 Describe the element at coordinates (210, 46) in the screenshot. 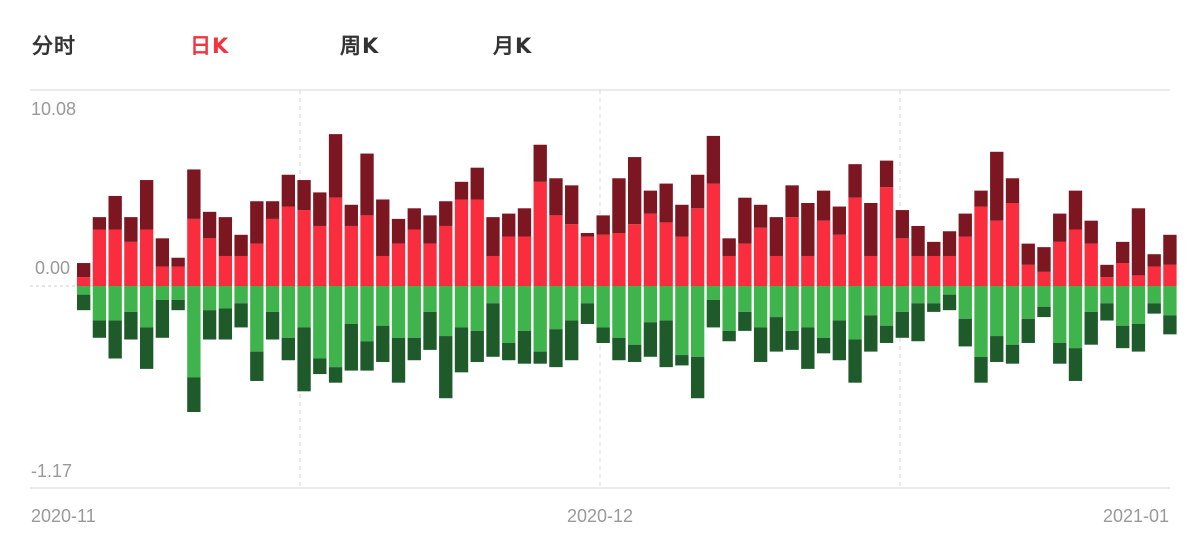

I see `tab-daily-k: 日K` at that location.